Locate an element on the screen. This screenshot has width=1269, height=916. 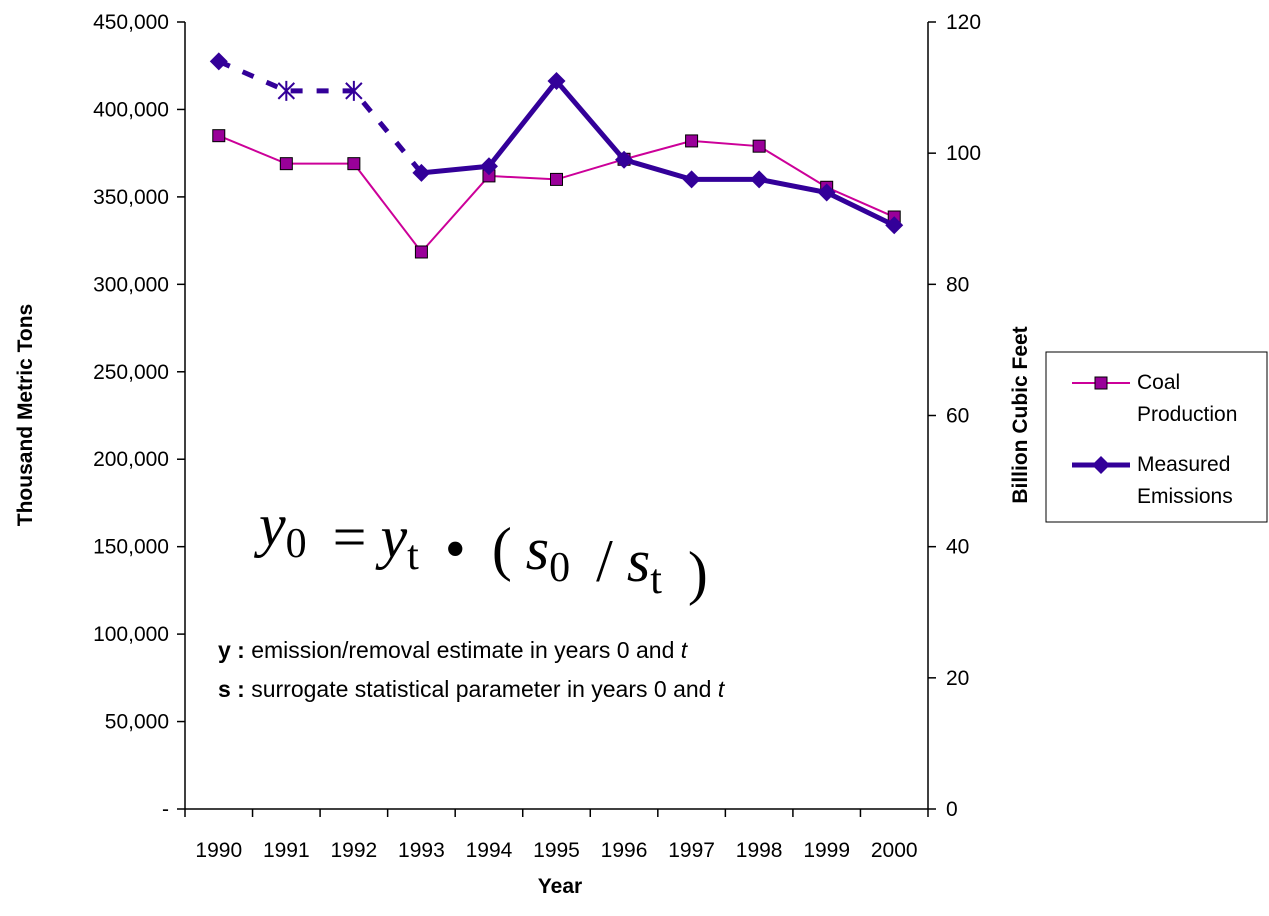
formula-operator: • is located at coordinates (455, 549).